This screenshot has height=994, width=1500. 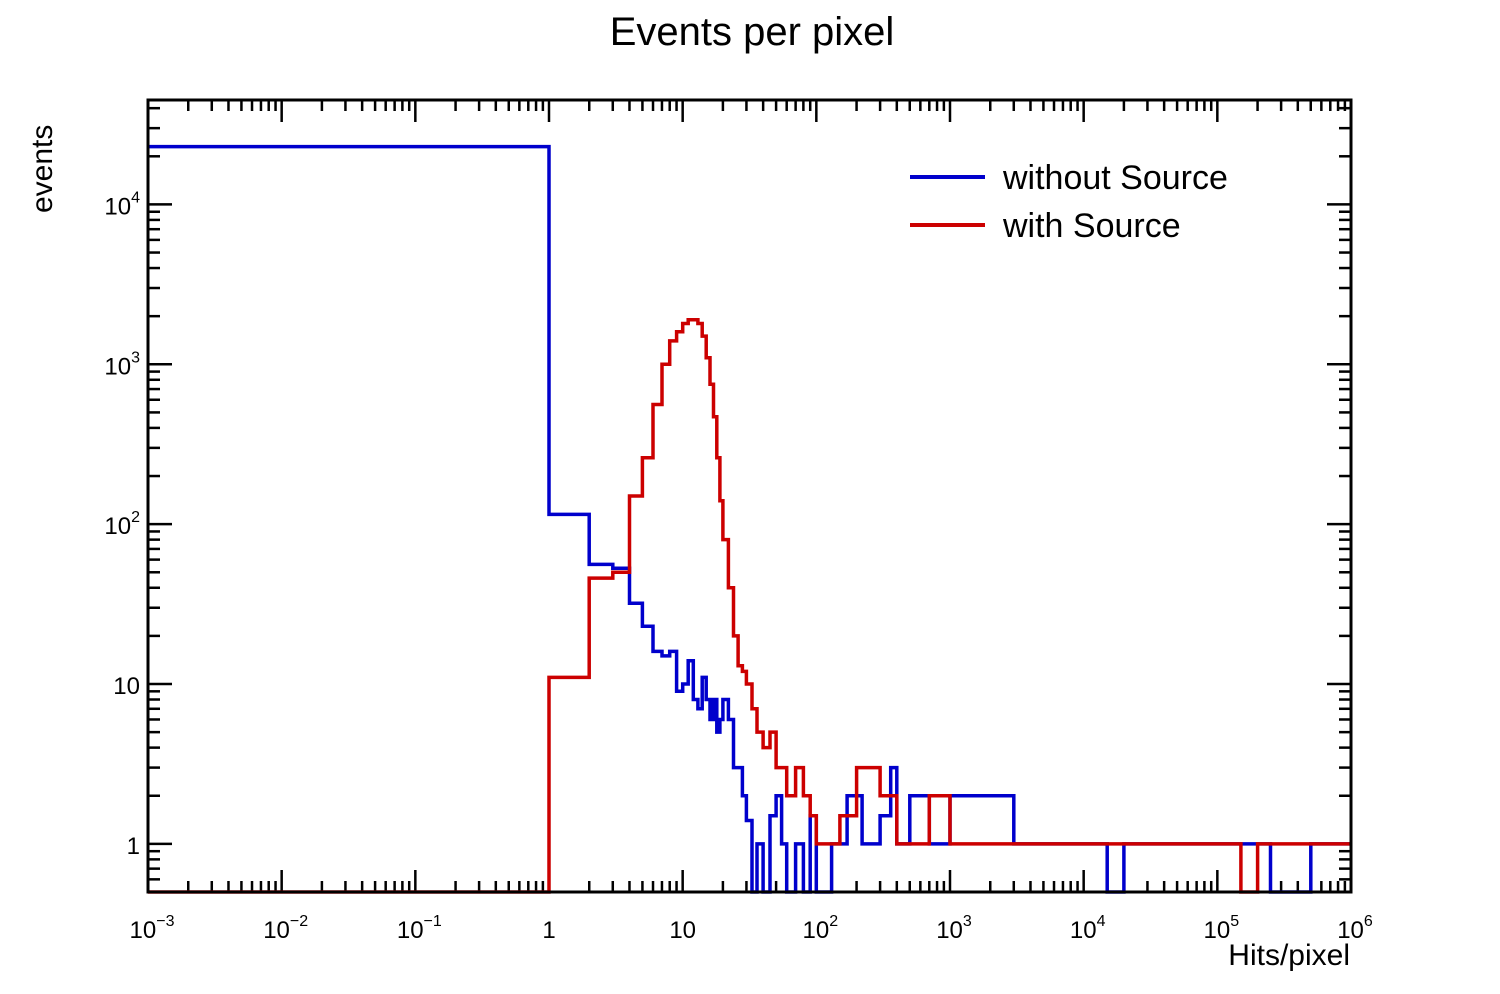 What do you see at coordinates (752, 32) in the screenshot?
I see `chart-title: Events per pixel` at bounding box center [752, 32].